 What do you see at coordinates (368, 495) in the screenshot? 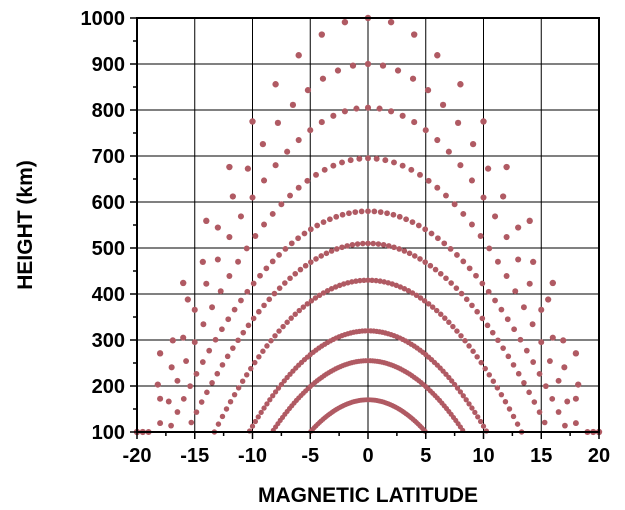
I see `x-axis-title: MAGNETIC LATITUDE` at bounding box center [368, 495].